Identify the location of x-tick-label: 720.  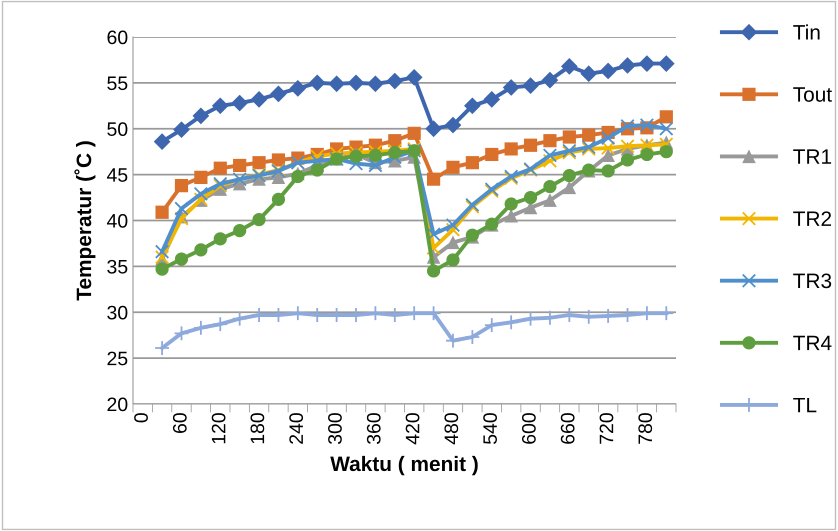
(607, 428).